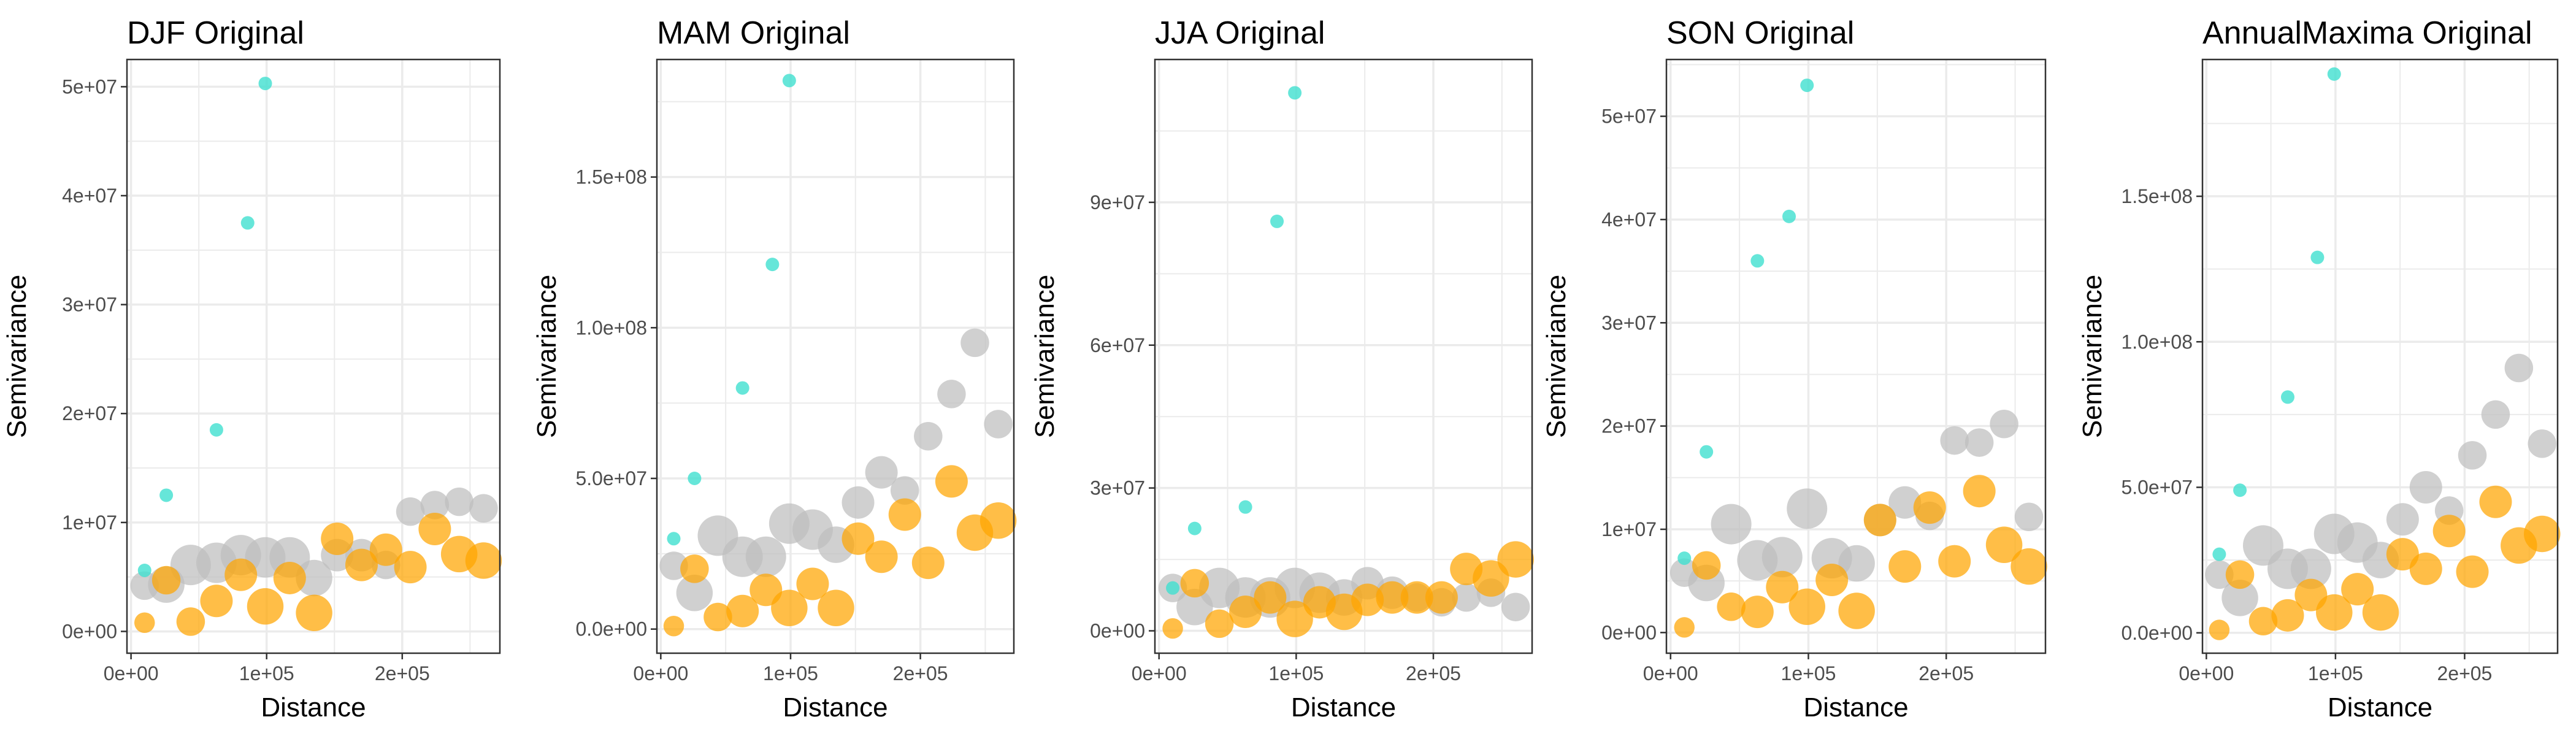 This screenshot has width=2576, height=736. What do you see at coordinates (1240, 33) in the screenshot?
I see `chart-title: JJA Original` at bounding box center [1240, 33].